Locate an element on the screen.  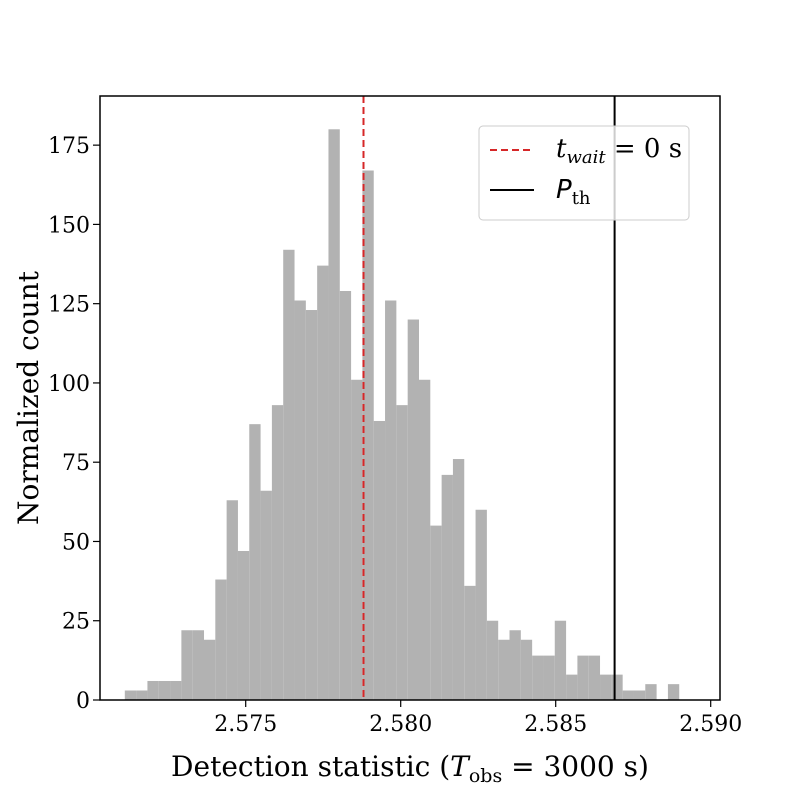
y-tick-label: 175 is located at coordinates (69, 146).